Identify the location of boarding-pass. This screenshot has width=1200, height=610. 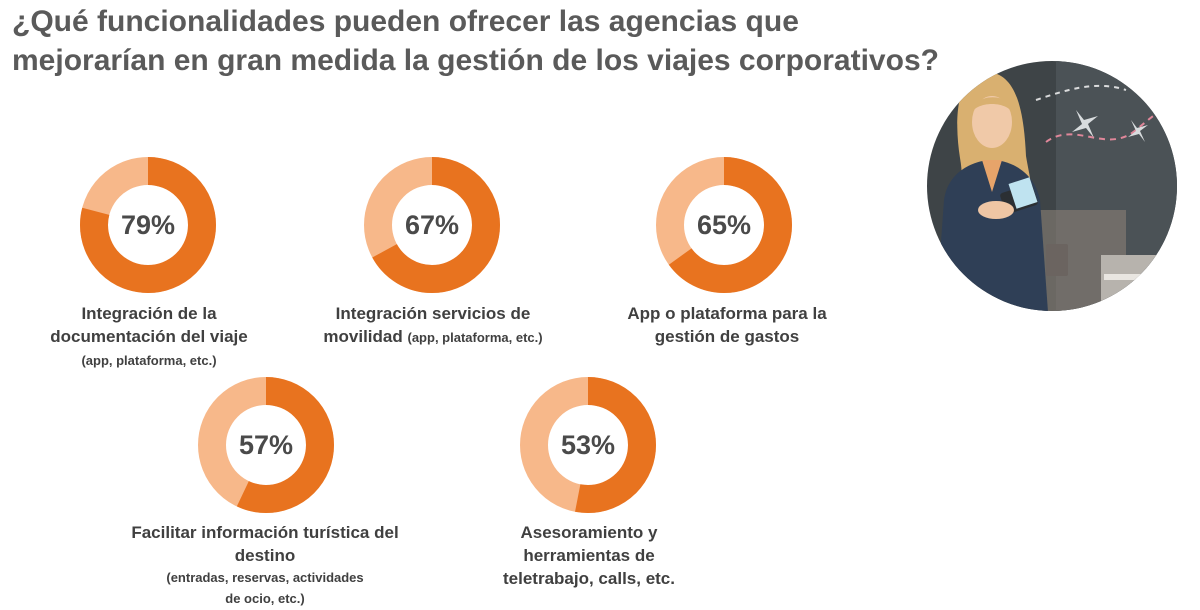
(1023, 193).